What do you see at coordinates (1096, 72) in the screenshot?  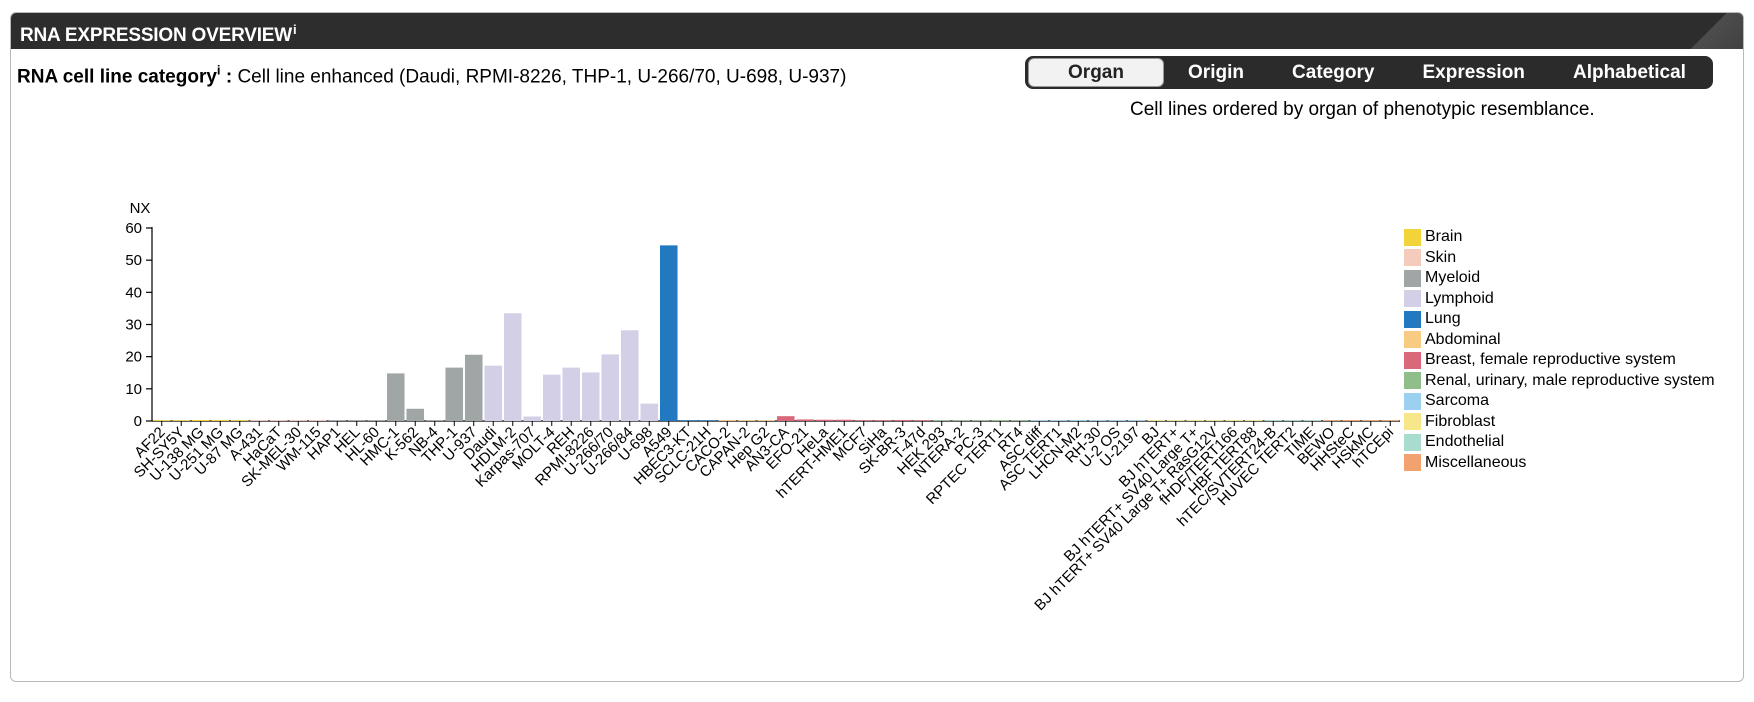 I see `tab-organ: Organ` at bounding box center [1096, 72].